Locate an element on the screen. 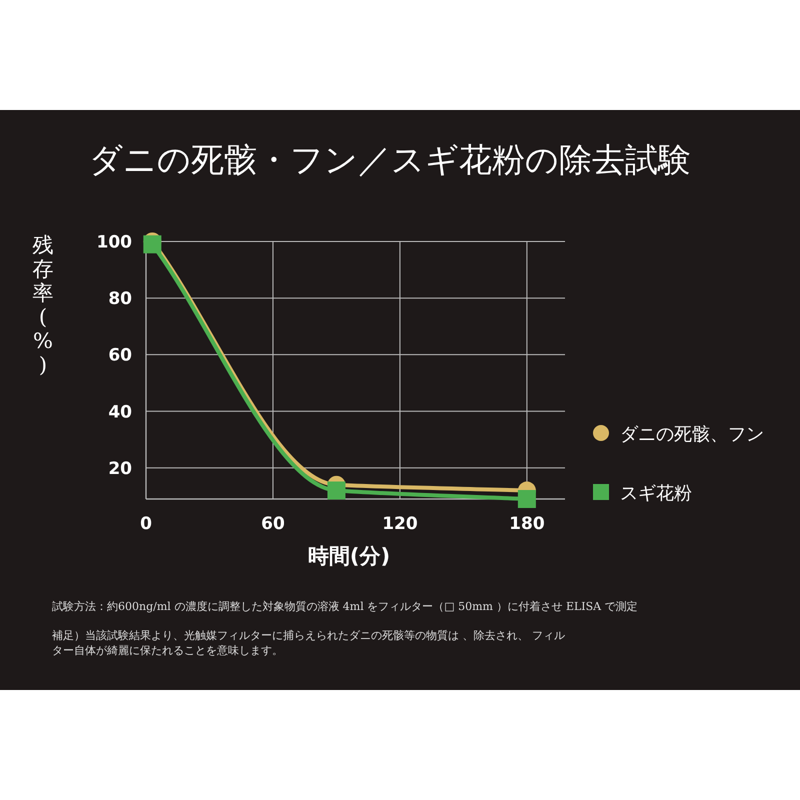 This screenshot has width=800, height=800. x-tick-label: 60 is located at coordinates (273, 524).